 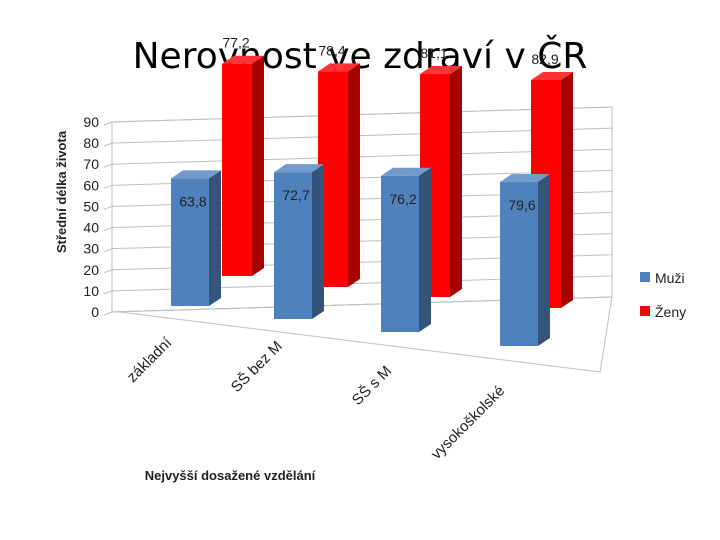 I want to click on y-tick-label: 60, so click(x=91, y=185).